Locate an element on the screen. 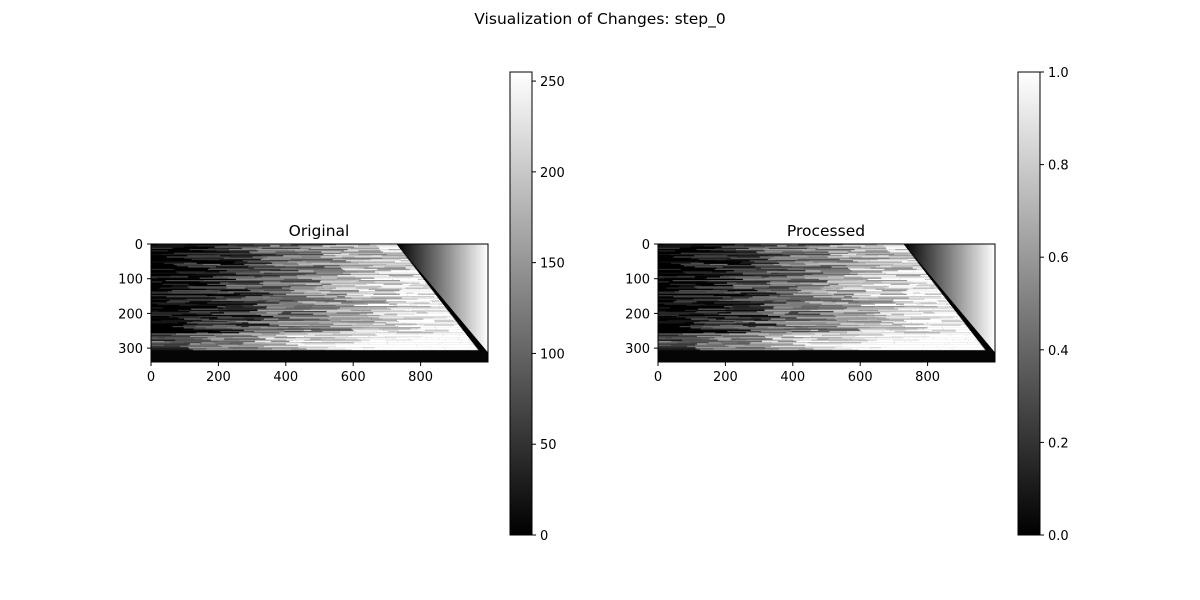  y-tick-label-processed: 100 is located at coordinates (637, 280).